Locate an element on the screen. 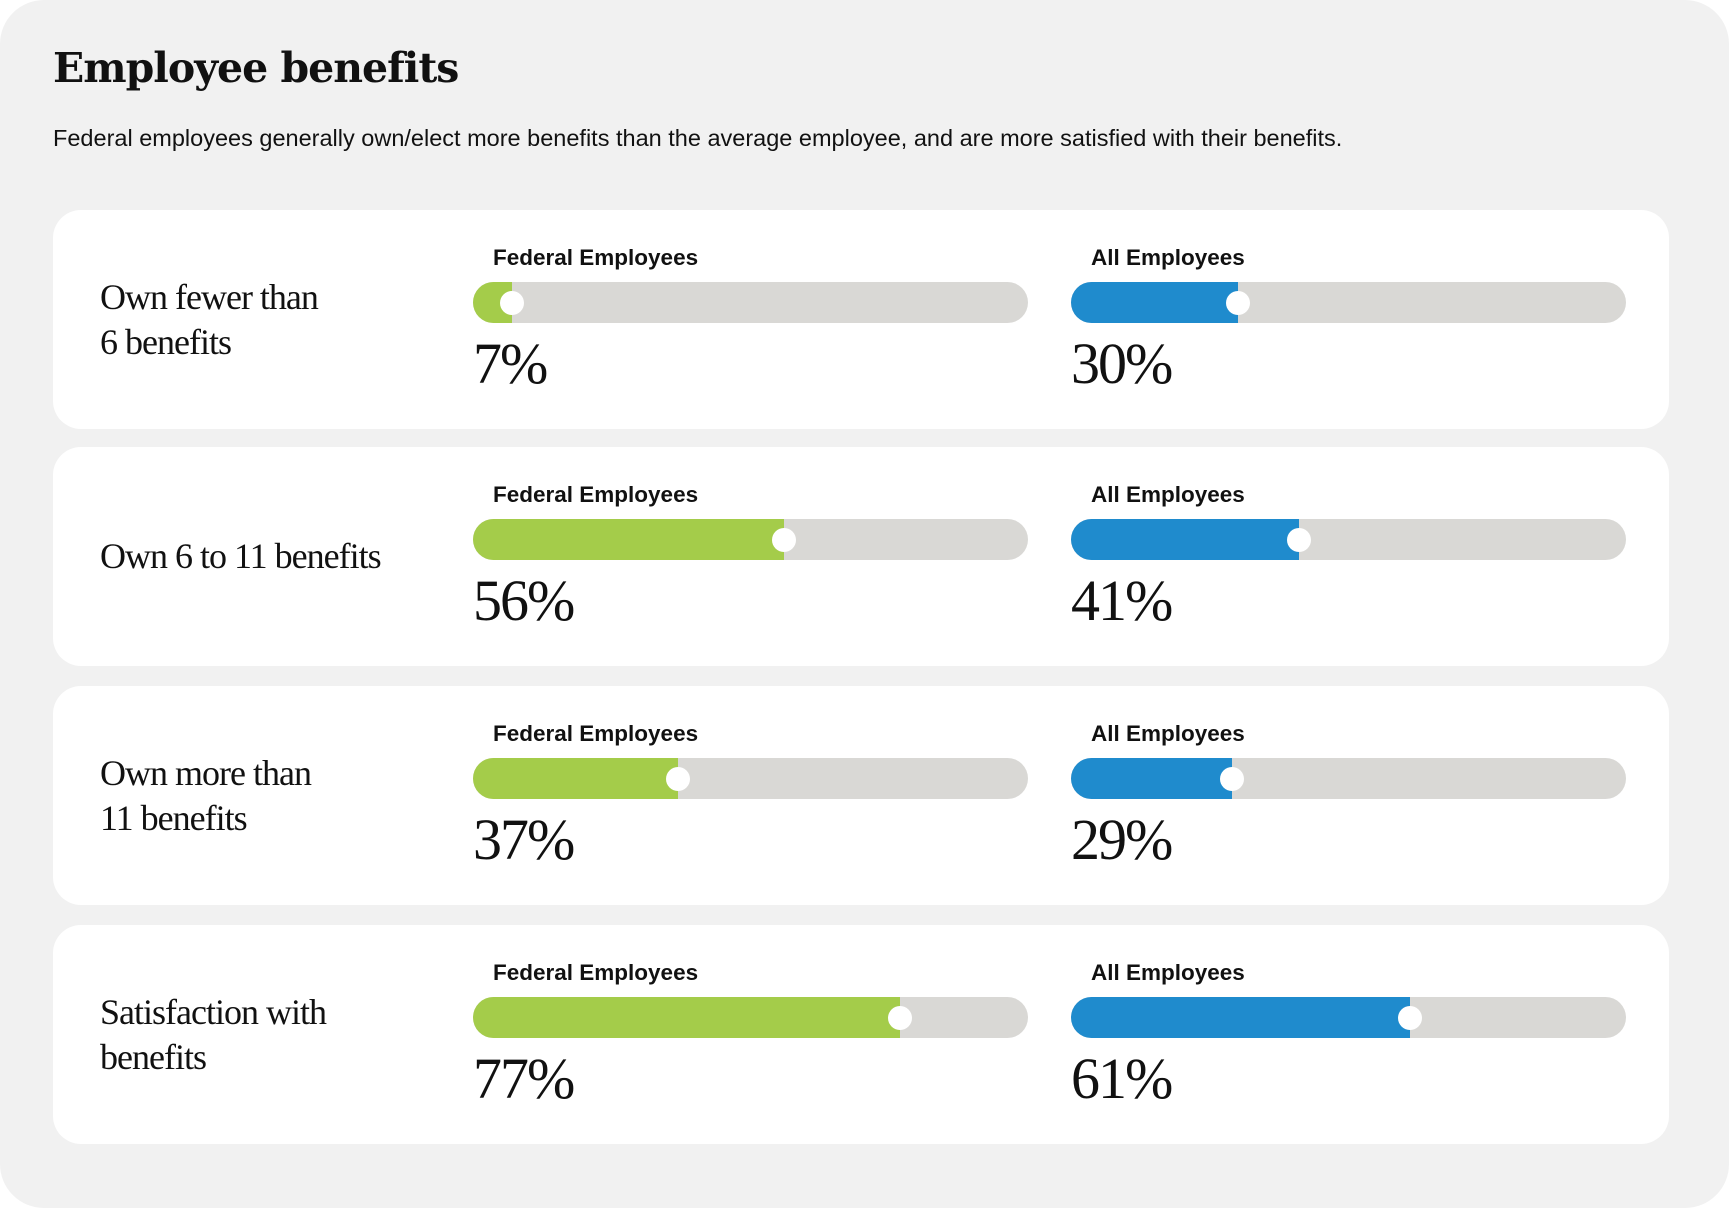  federal-employees-group: Federal Employees 56% is located at coordinates (750, 556).